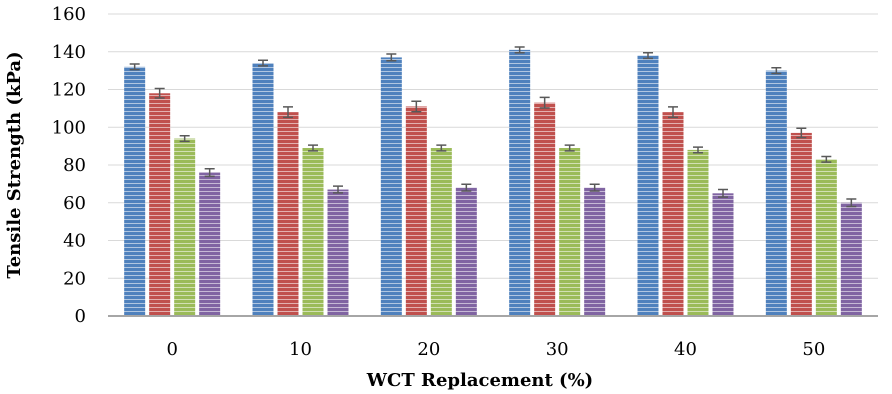 The image size is (892, 394). I want to click on y-axis-title: Tensile Strength (kPa), so click(14, 164).